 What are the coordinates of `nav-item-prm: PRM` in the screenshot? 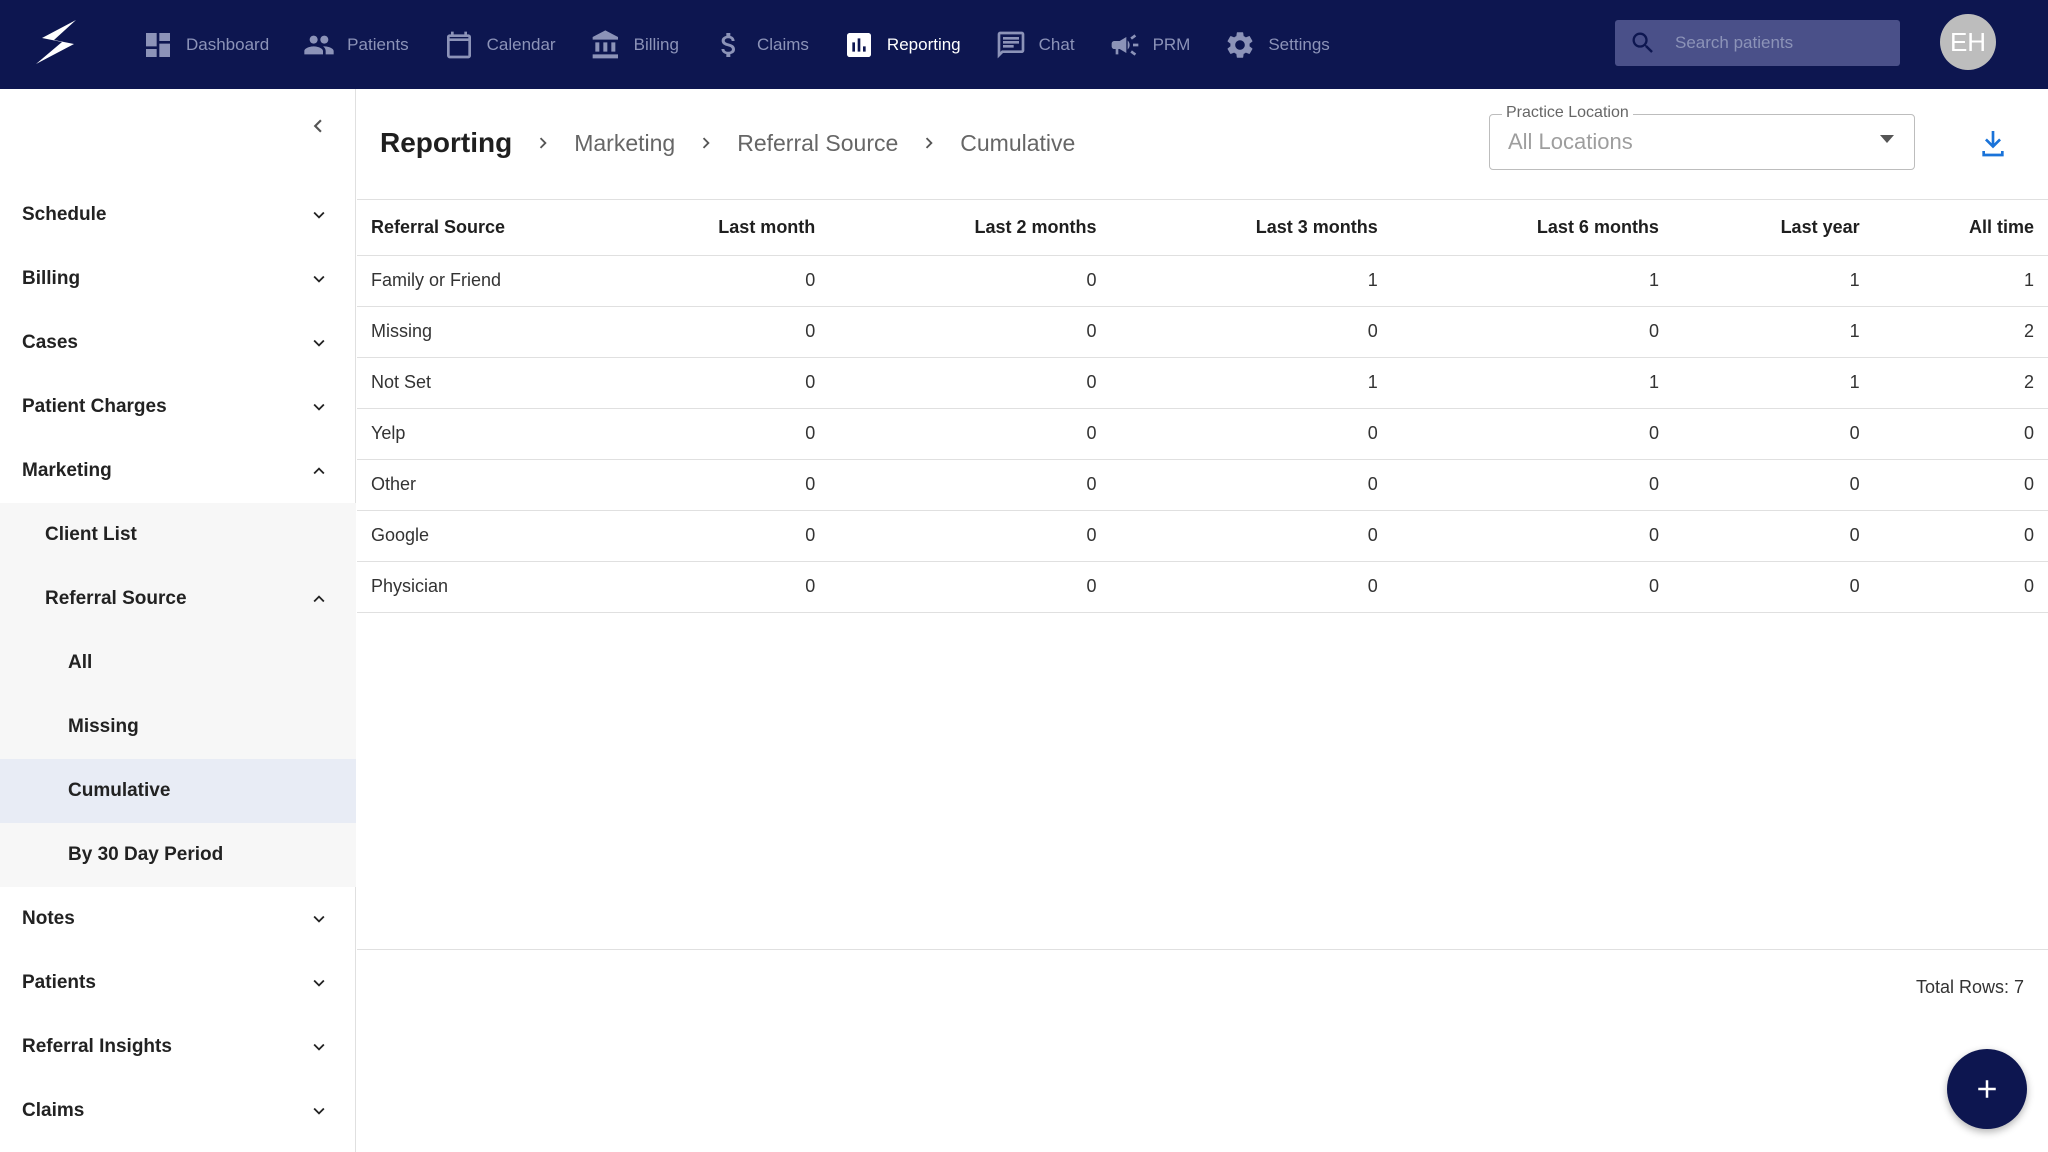 It's located at (1150, 44).